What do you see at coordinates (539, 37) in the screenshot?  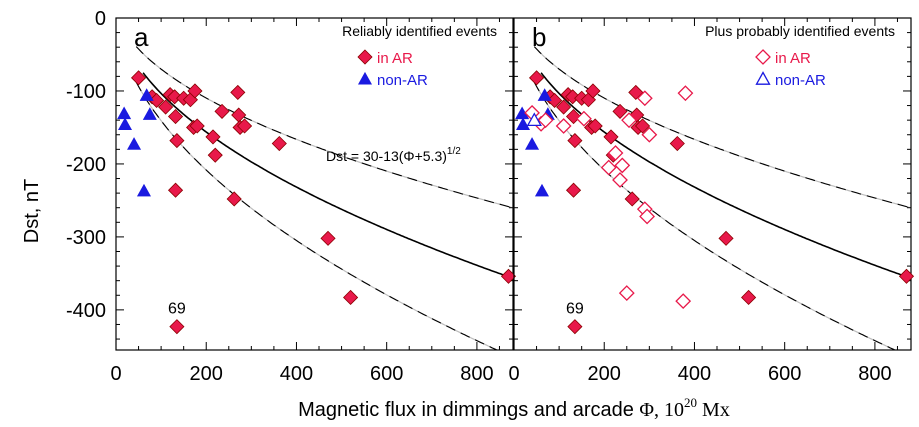 I see `panel-letter: b` at bounding box center [539, 37].